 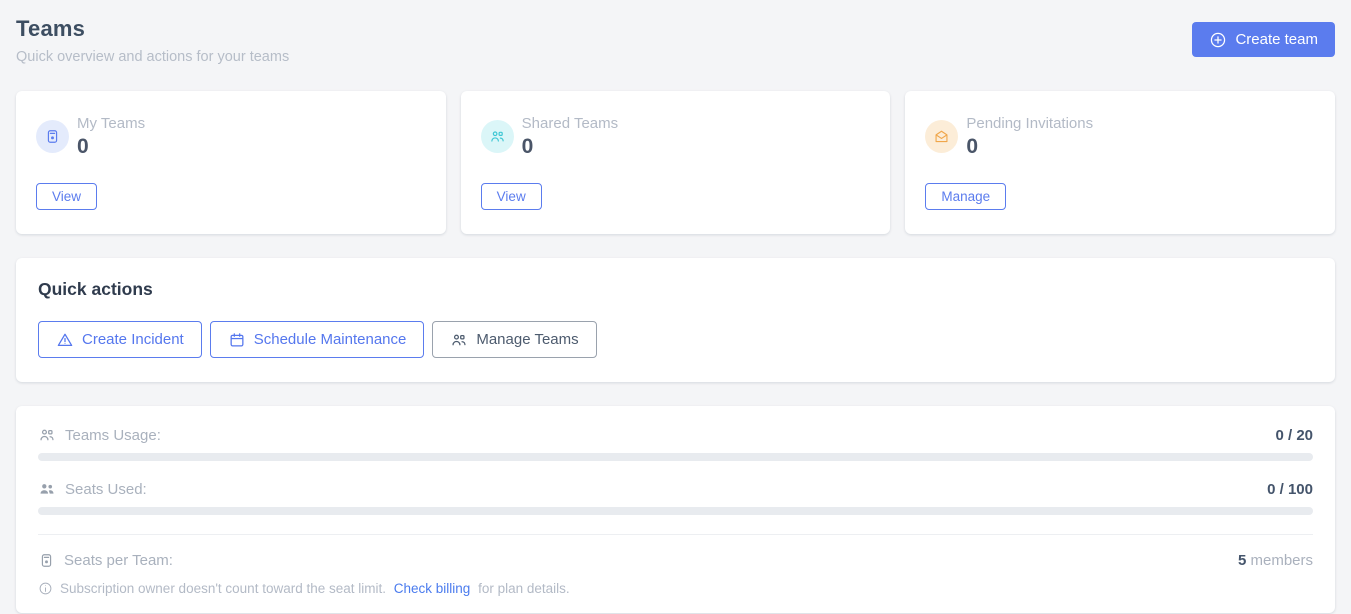 I want to click on schedule-maintenance-button: Schedule Maintenance, so click(x=317, y=339).